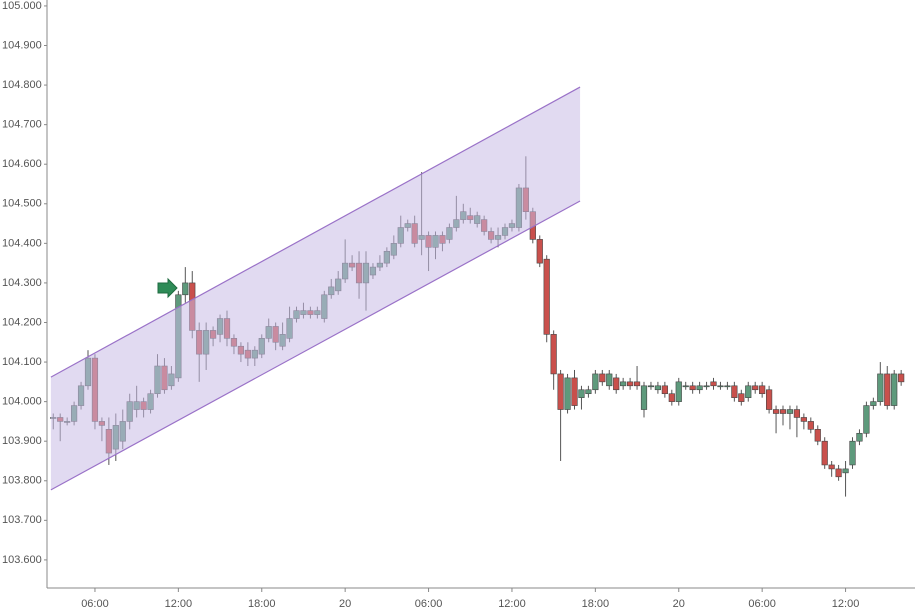  Describe the element at coordinates (22, 441) in the screenshot. I see `y-tick-label: 103.900` at that location.